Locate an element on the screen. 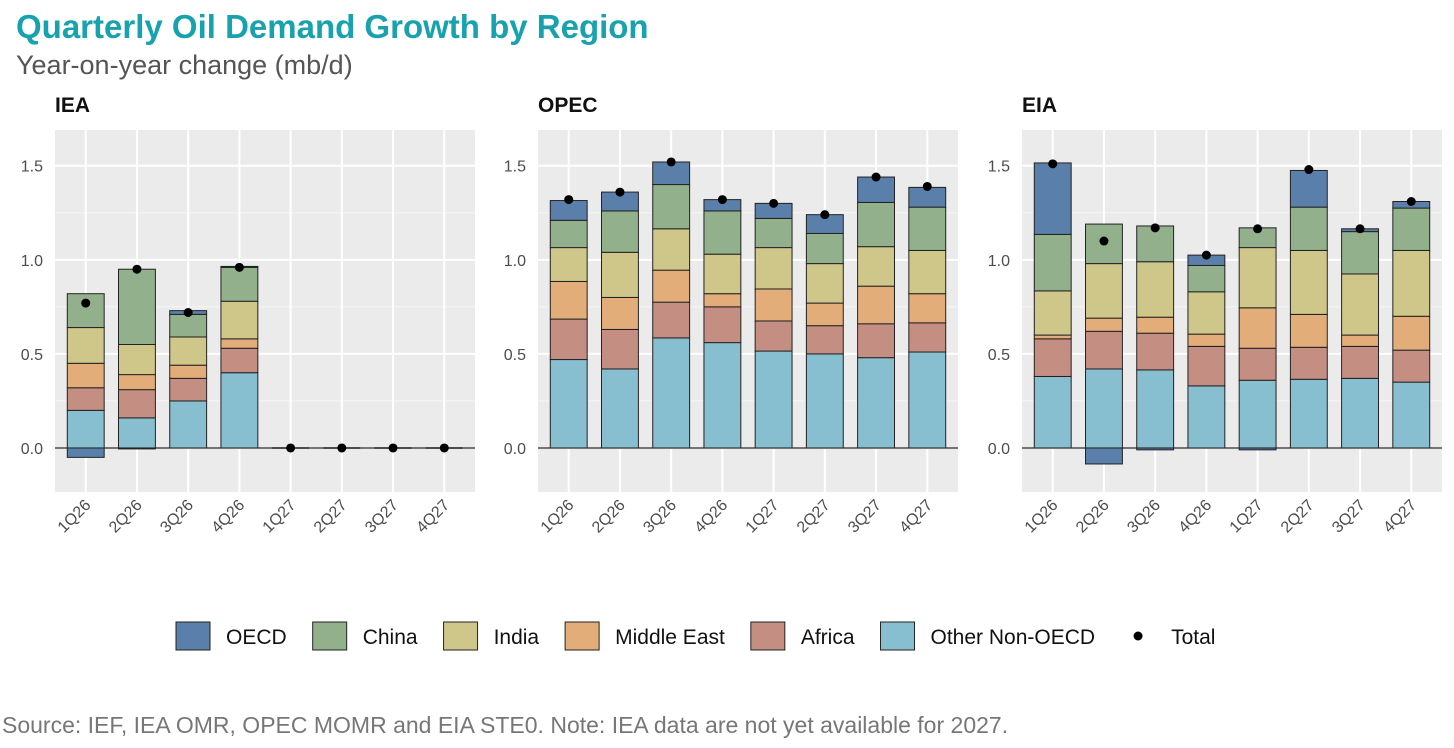 The width and height of the screenshot is (1454, 748). x-tick-label: 1Q27 is located at coordinates (280, 517).